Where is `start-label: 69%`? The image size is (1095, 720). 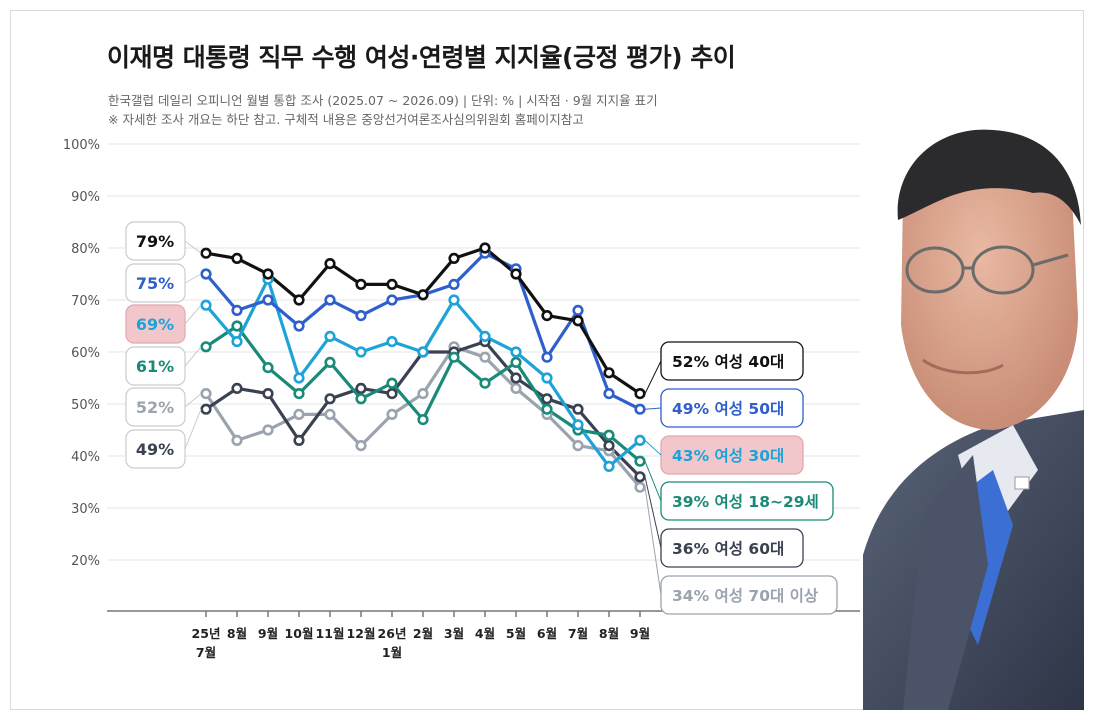 start-label: 69% is located at coordinates (155, 324).